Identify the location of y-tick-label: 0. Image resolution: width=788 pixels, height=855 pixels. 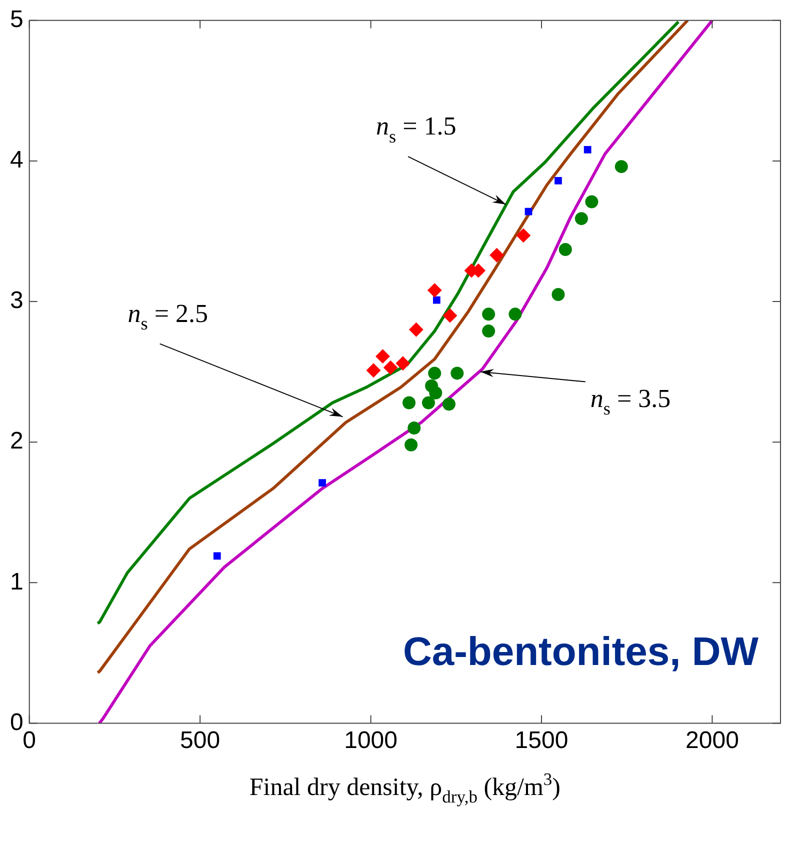
(17, 722).